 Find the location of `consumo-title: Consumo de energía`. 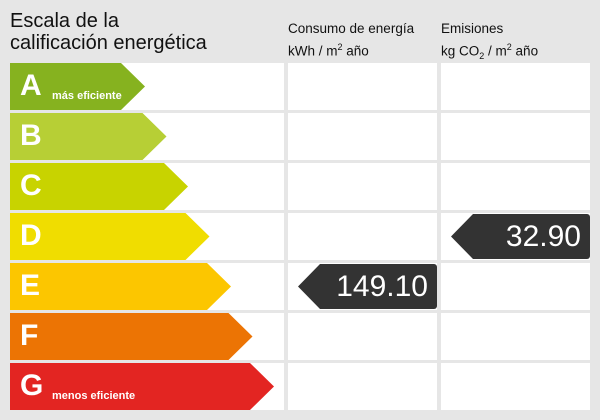

consumo-title: Consumo de energía is located at coordinates (351, 28).